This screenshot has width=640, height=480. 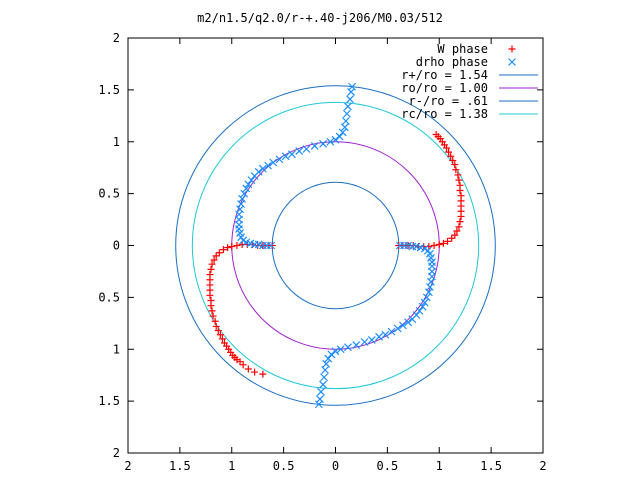 What do you see at coordinates (444, 75) in the screenshot?
I see `legend-label: r+/ro = 1.54` at bounding box center [444, 75].